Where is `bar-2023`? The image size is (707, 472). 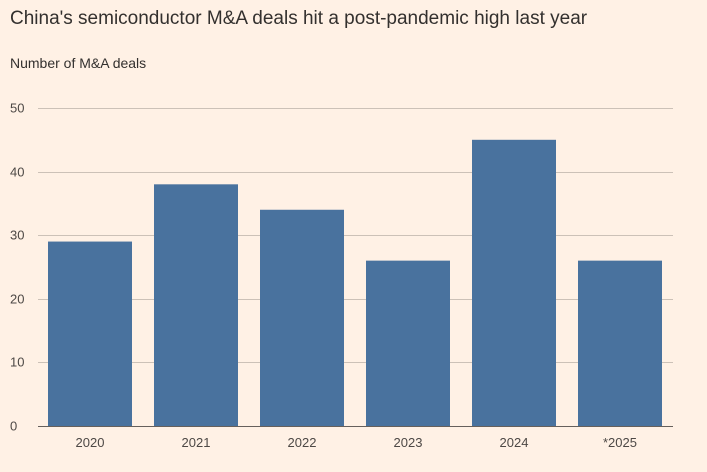
bar-2023 is located at coordinates (408, 343).